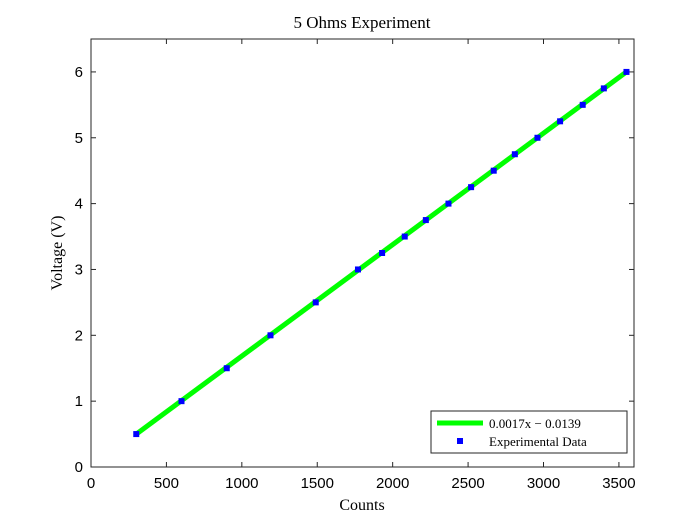  Describe the element at coordinates (317, 483) in the screenshot. I see `x-tick-label: 1500` at that location.